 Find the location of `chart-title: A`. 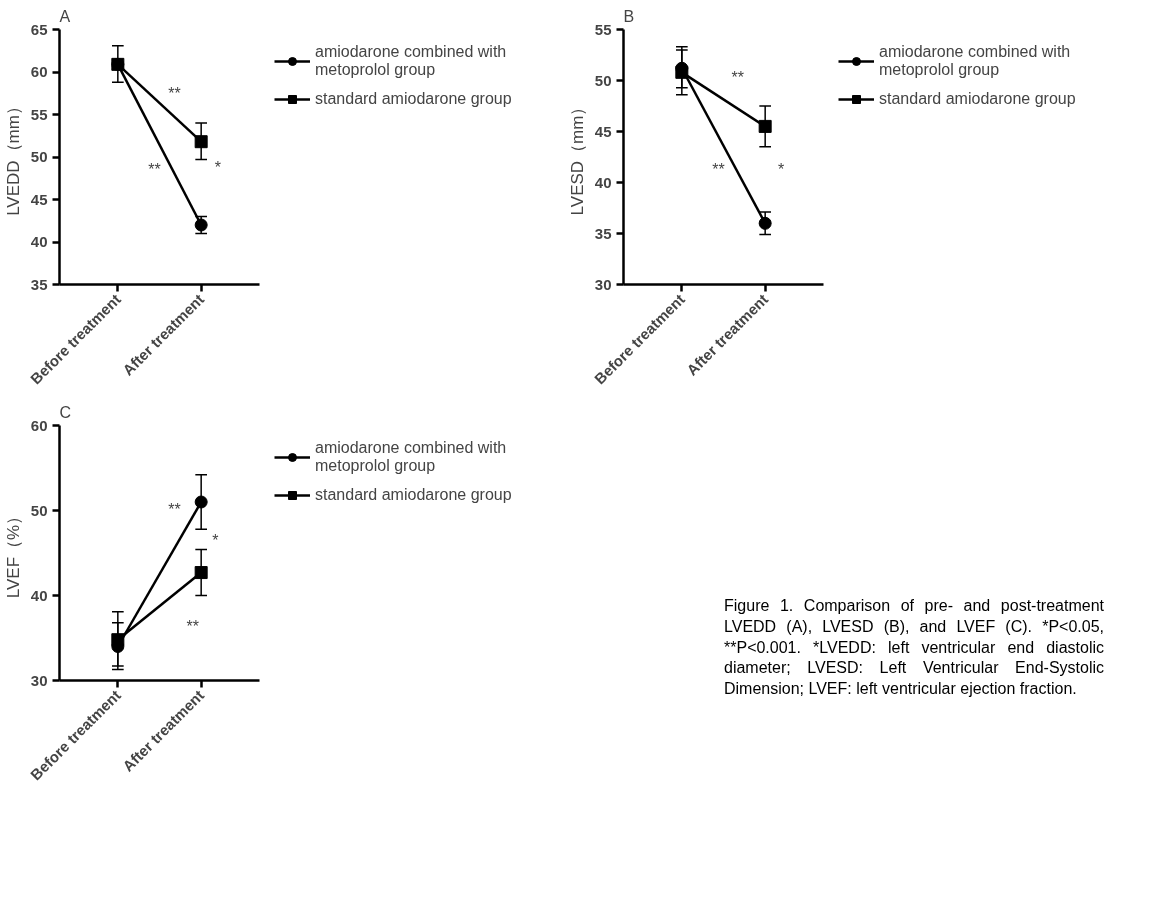

chart-title: A is located at coordinates (65, 16).